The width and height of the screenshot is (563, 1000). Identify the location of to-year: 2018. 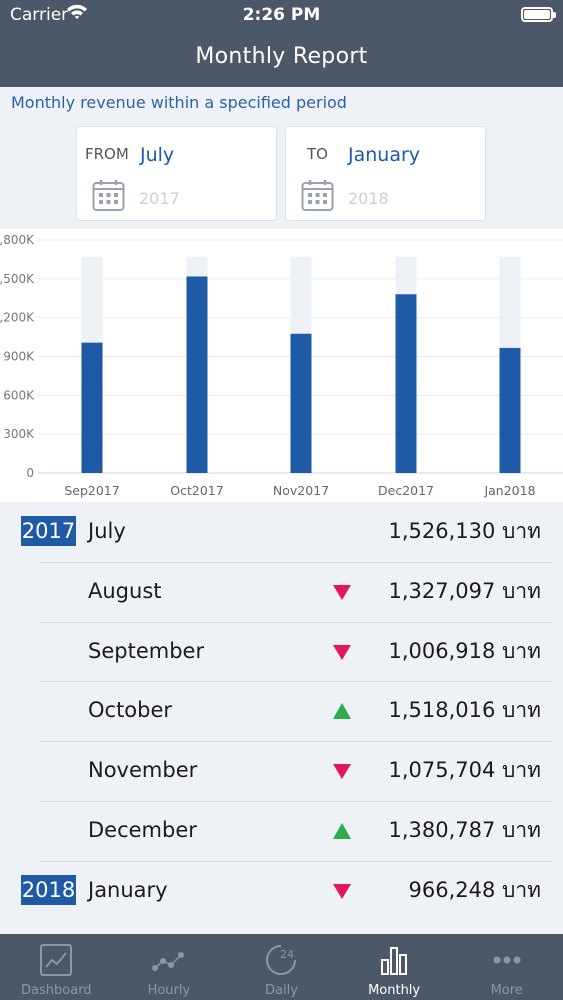
(368, 198).